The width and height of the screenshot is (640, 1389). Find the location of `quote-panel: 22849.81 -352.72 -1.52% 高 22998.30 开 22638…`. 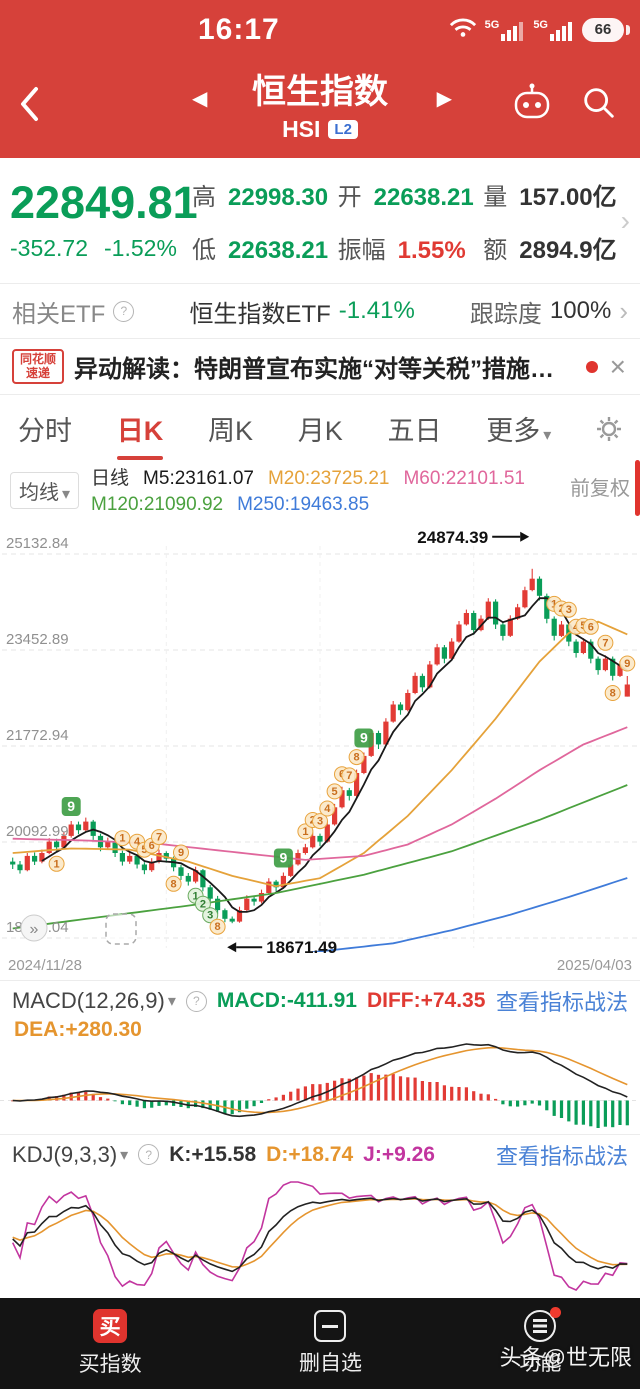

quote-panel: 22849.81 -352.72 -1.52% 高 22998.30 开 22638… is located at coordinates (320, 220).